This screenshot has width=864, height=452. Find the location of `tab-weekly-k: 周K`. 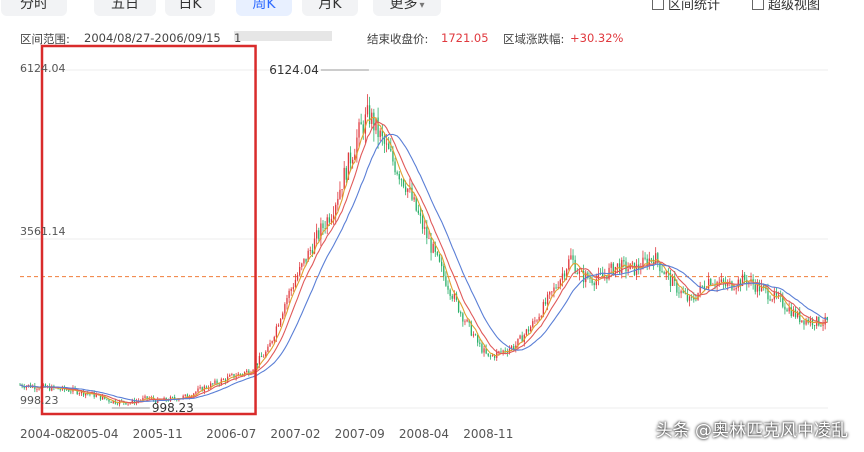

tab-weekly-k: 周K is located at coordinates (264, 8).